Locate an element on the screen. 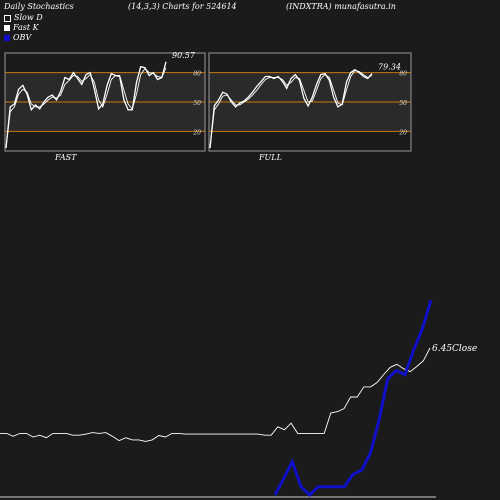 Image resolution: width=500 pixels, height=500 pixels. chart-params: (14,3,3) Charts for 524614 is located at coordinates (182, 6).